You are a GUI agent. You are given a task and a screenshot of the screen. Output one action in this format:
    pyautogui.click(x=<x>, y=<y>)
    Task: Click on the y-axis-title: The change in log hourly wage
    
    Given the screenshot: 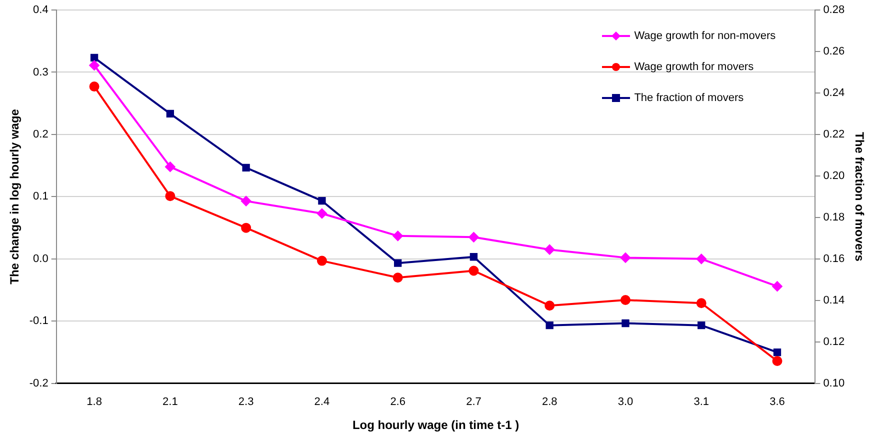 What is the action you would take?
    pyautogui.click(x=15, y=196)
    